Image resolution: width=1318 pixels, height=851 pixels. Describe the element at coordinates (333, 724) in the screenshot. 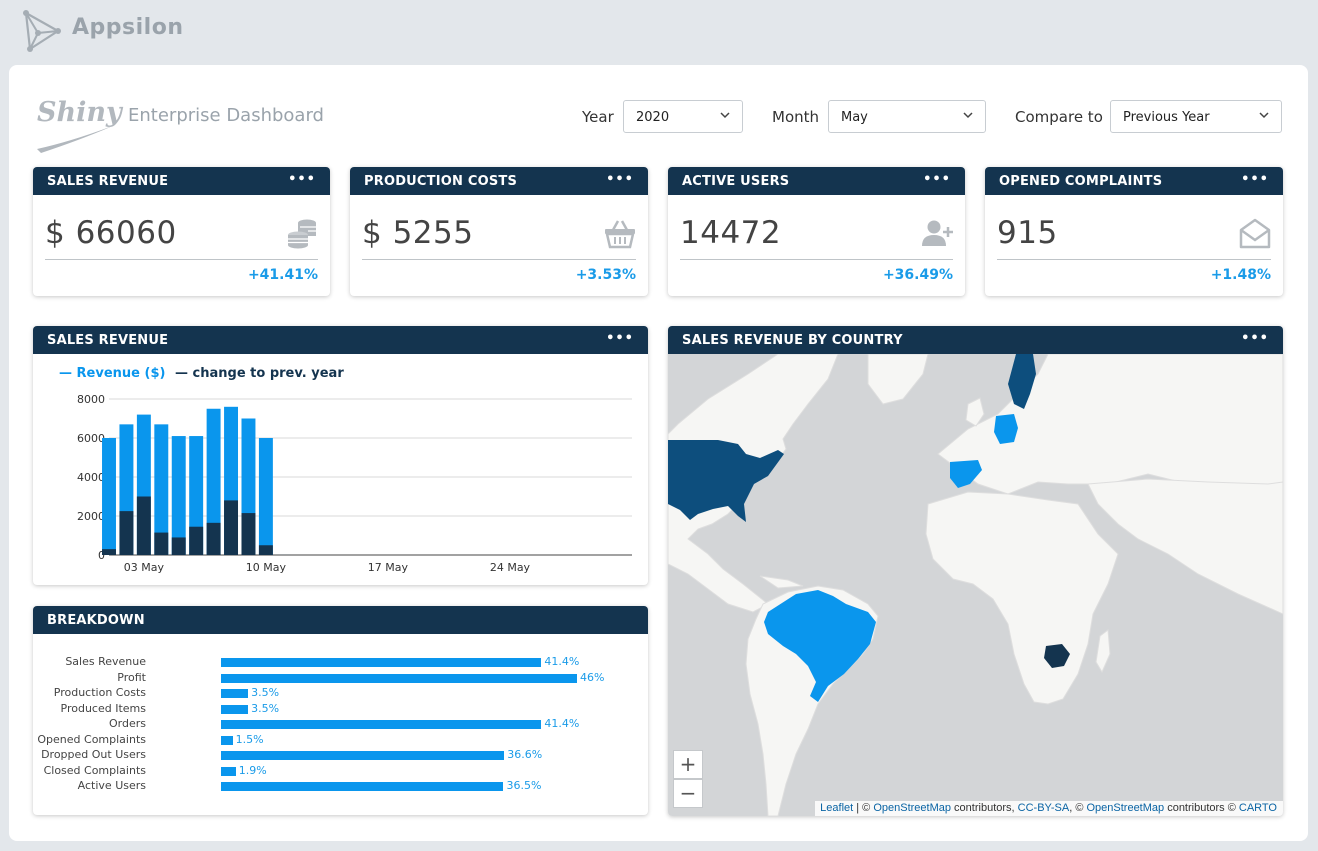

I see `breakdown-row: Orders 41.4%` at that location.